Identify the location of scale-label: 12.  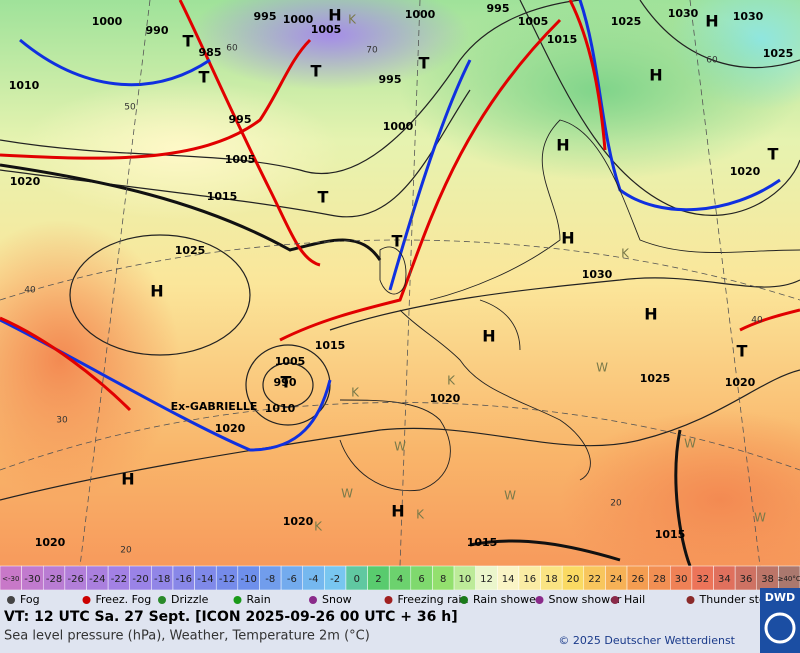
(486, 579).